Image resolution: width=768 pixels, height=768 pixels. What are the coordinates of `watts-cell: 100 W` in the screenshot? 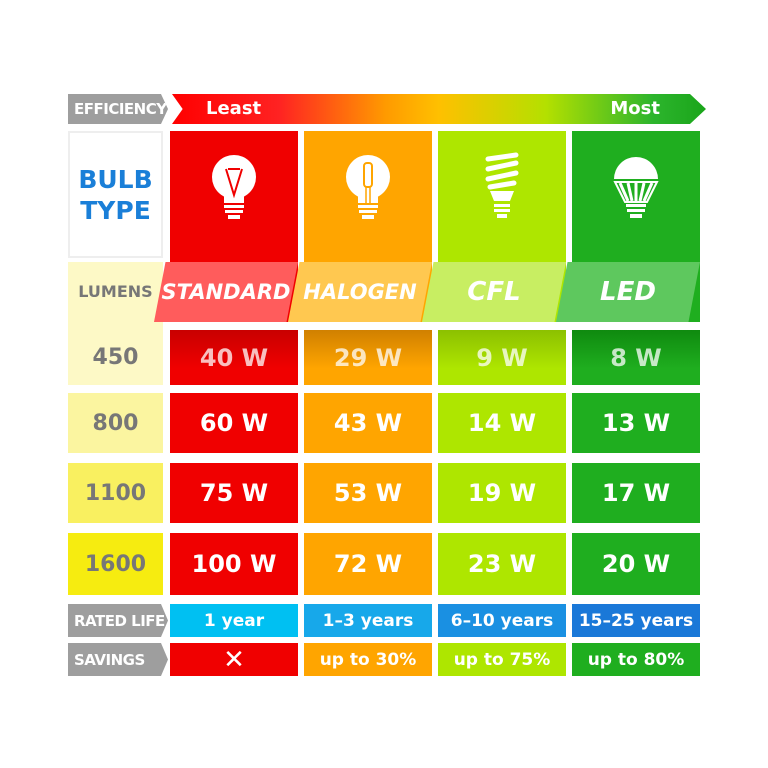 It's located at (234, 564).